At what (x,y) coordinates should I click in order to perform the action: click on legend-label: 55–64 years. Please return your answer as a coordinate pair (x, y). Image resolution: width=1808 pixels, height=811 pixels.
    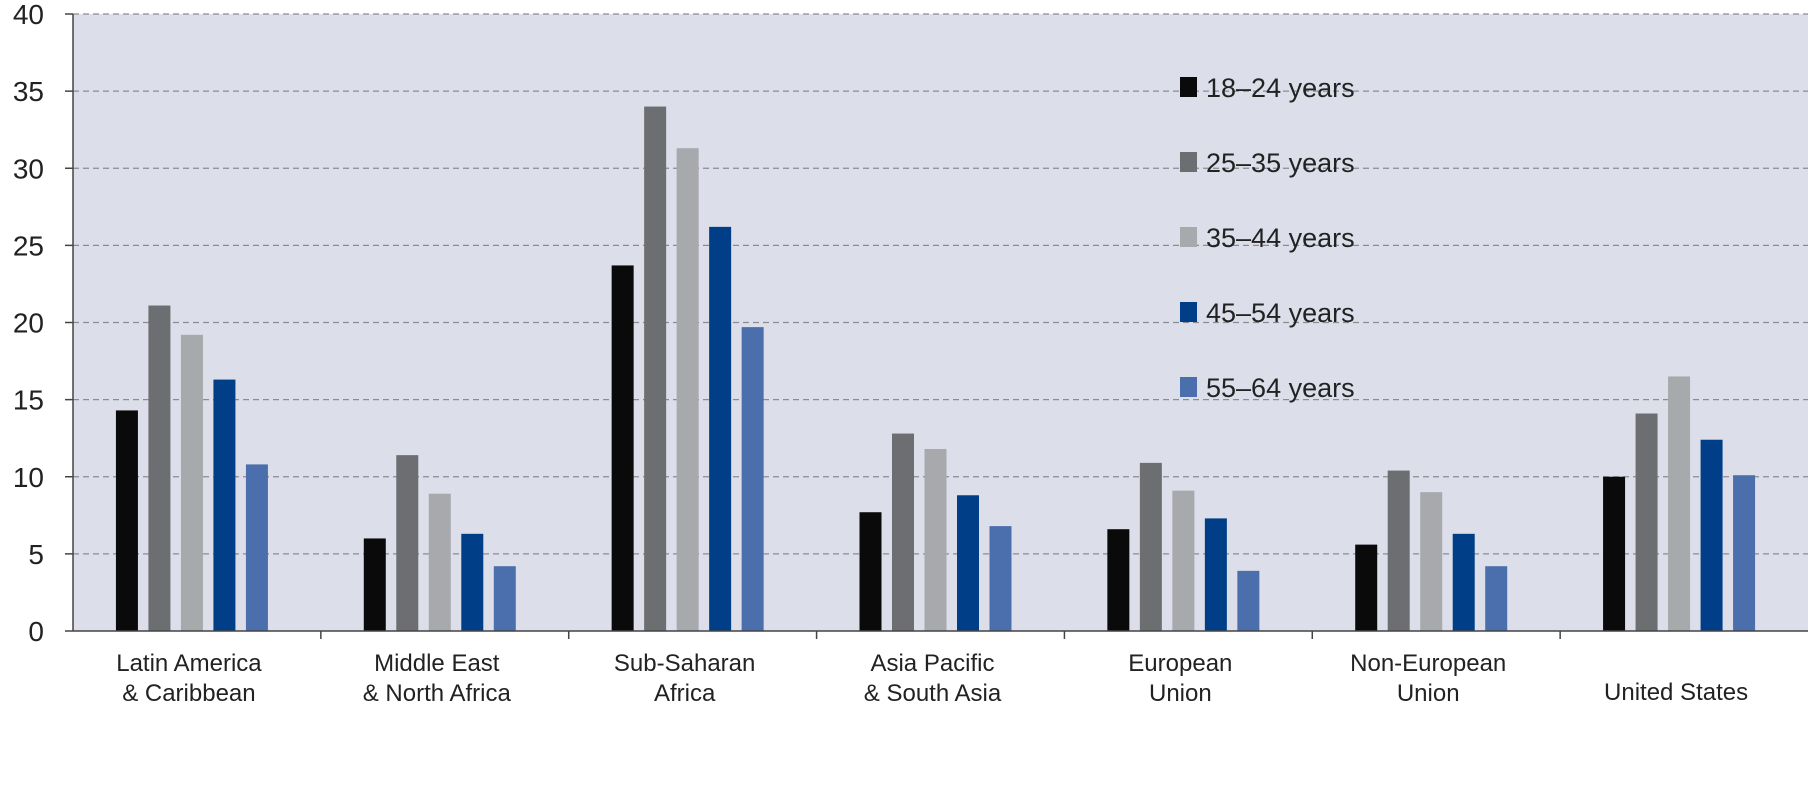
    Looking at the image, I should click on (1280, 388).